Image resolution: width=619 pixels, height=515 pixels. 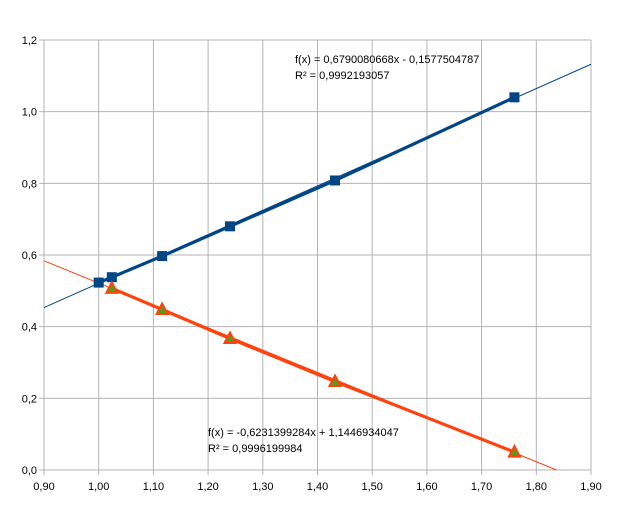 I want to click on trendline-equation-2: f(x) = -0,6231399284x + 1,1446934047, so click(x=303, y=433).